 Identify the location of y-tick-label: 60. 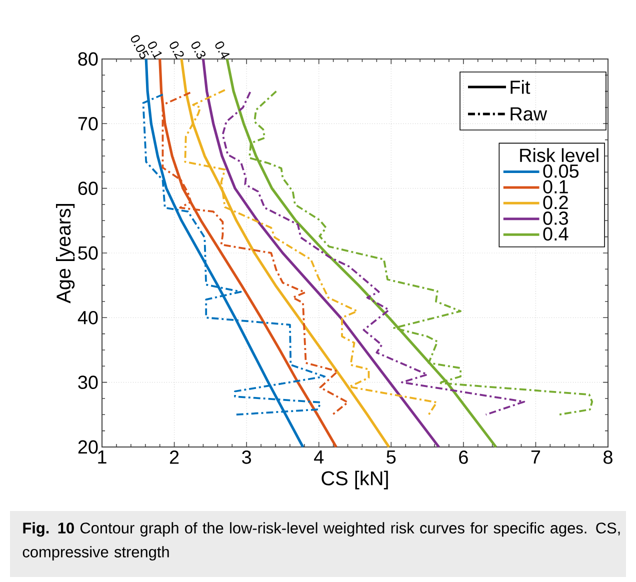
(88, 189).